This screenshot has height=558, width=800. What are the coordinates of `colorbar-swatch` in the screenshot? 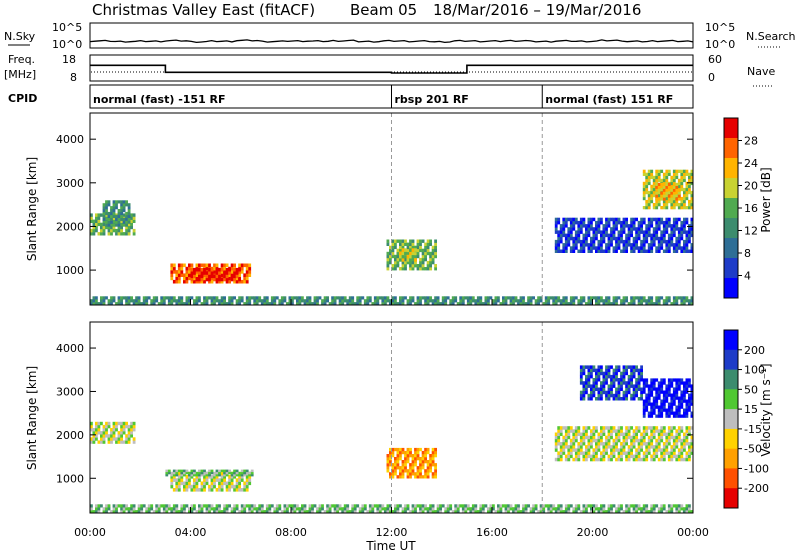 It's located at (731, 458).